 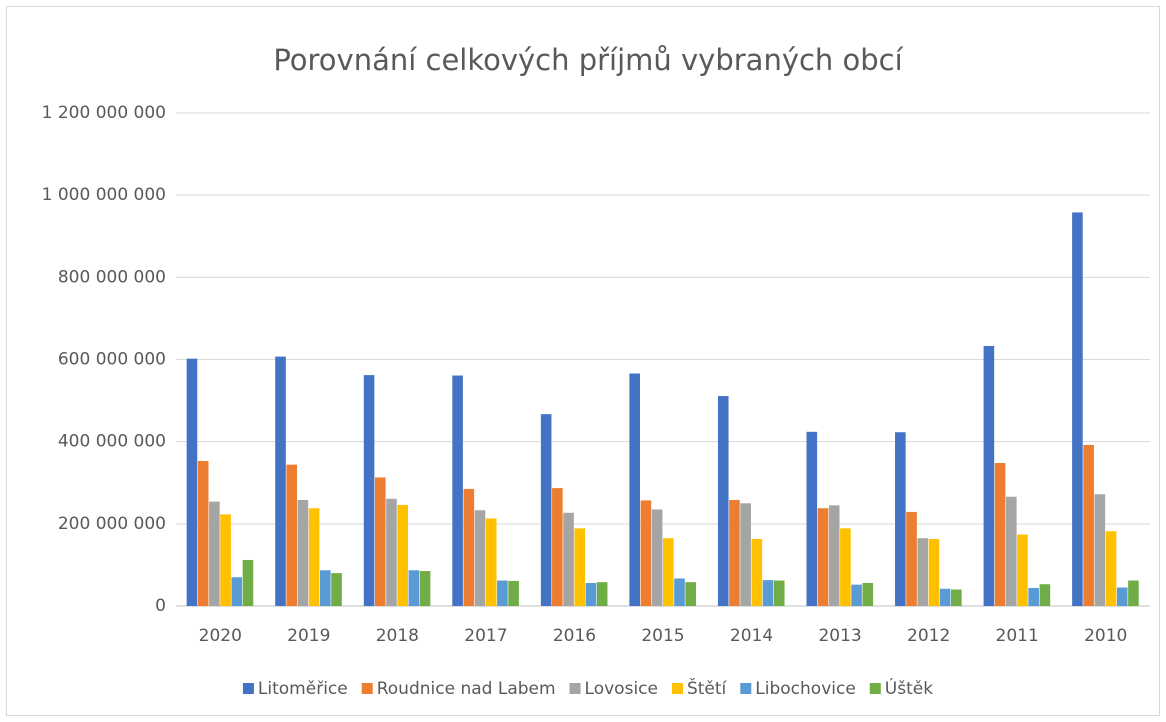 What do you see at coordinates (397, 636) in the screenshot?
I see `x-tick-label: 2018` at bounding box center [397, 636].